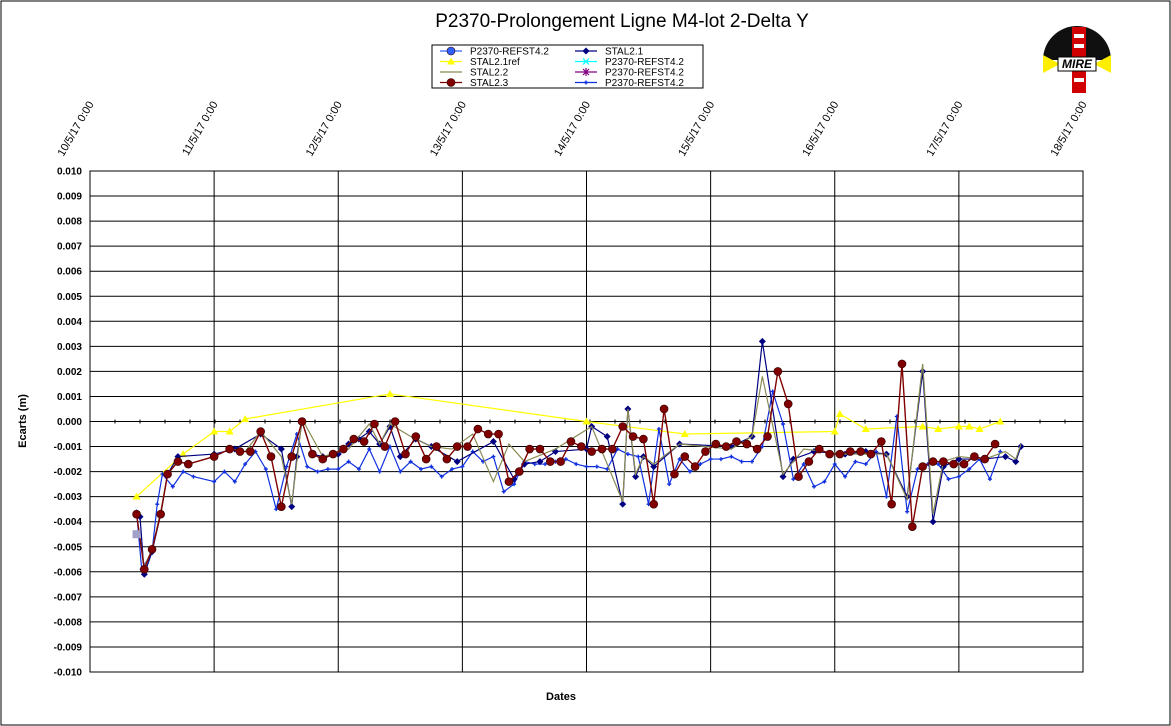  What do you see at coordinates (68, 622) in the screenshot?
I see `y-tick-label: -0.008` at bounding box center [68, 622].